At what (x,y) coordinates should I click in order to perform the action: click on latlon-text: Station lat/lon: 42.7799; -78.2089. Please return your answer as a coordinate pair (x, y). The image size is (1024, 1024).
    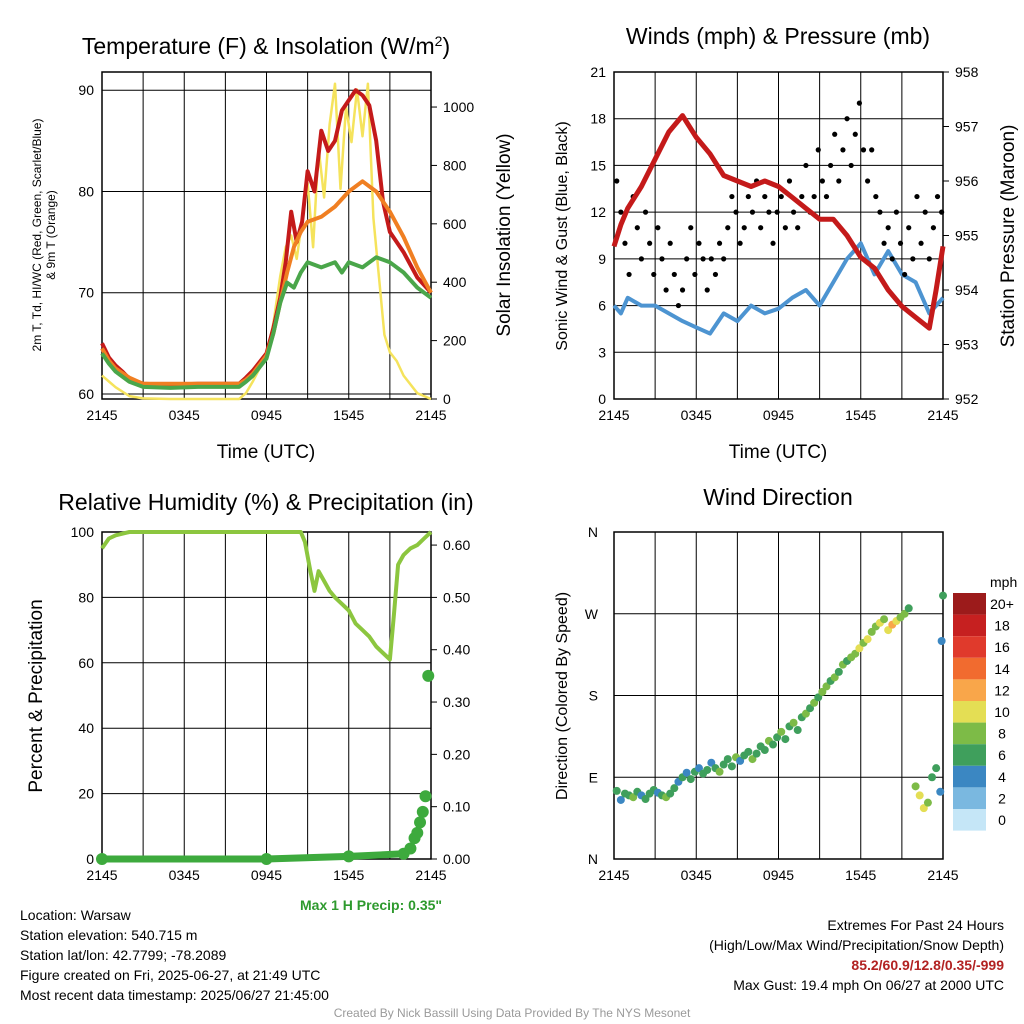
    Looking at the image, I should click on (123, 955).